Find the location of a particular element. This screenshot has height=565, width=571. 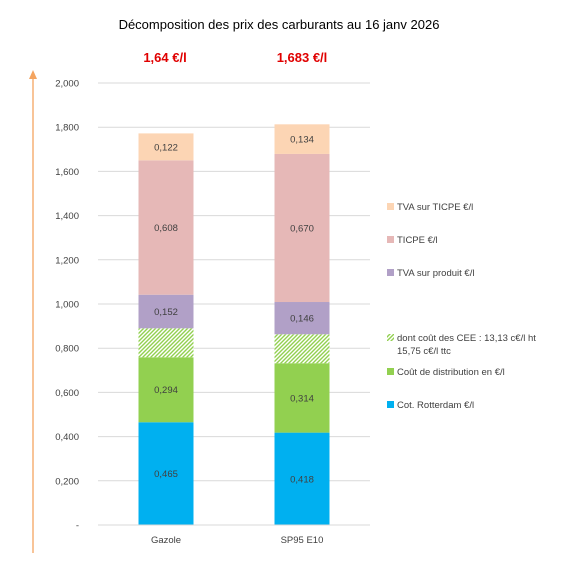

price-label-gazole: 1,64 €/l is located at coordinates (164, 57).